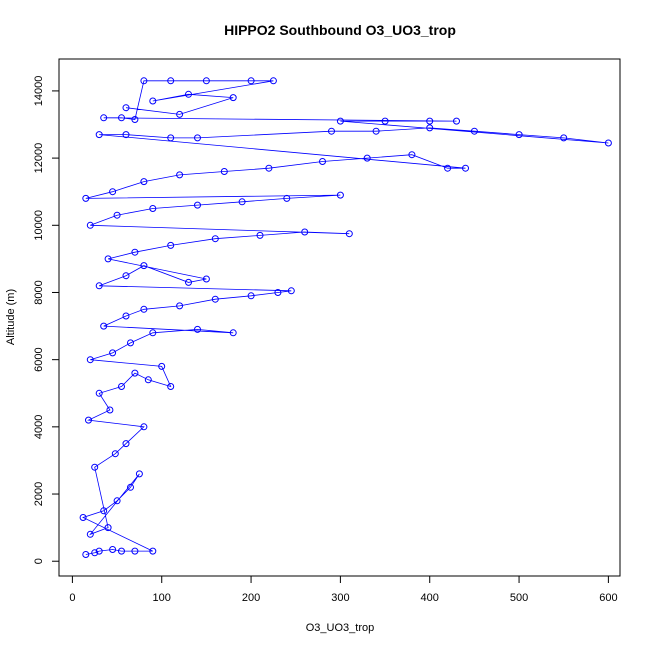 The height and width of the screenshot is (650, 650). Describe the element at coordinates (430, 598) in the screenshot. I see `x-tick-label: 400` at that location.